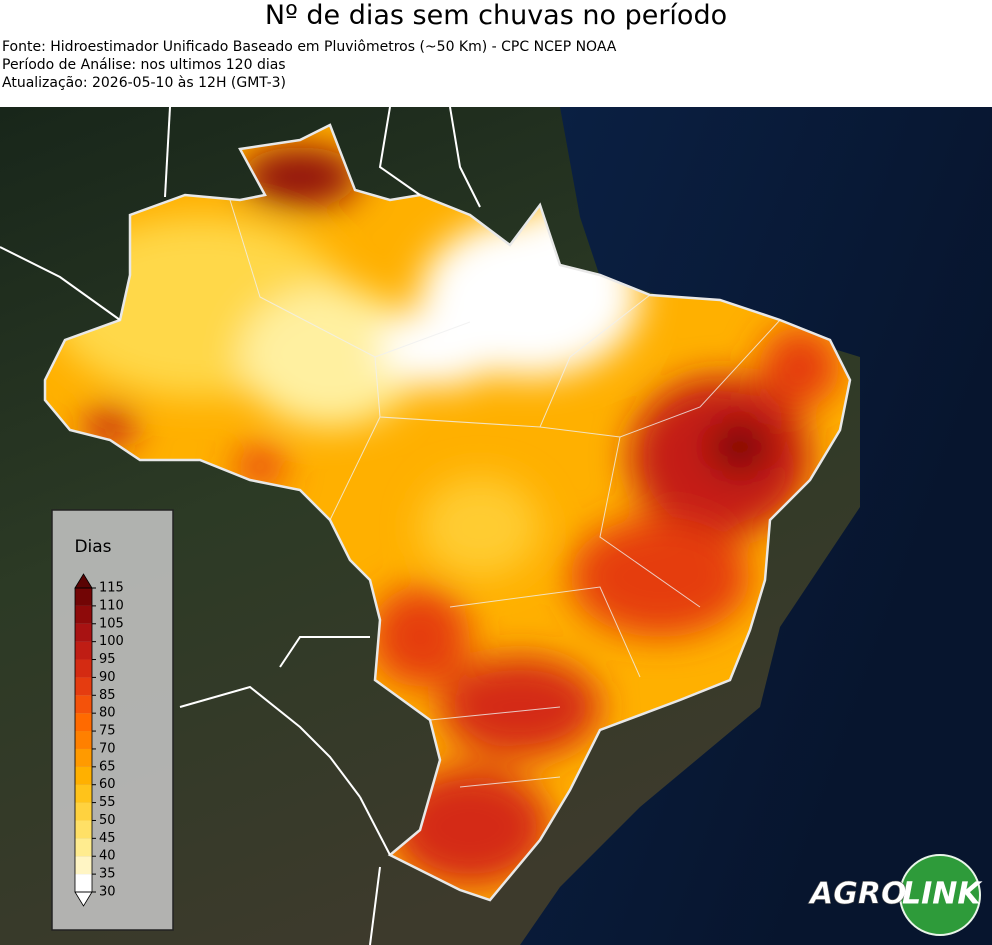 The image size is (992, 945). What do you see at coordinates (107, 731) in the screenshot?
I see `colorbar-tick-label: 75` at bounding box center [107, 731].